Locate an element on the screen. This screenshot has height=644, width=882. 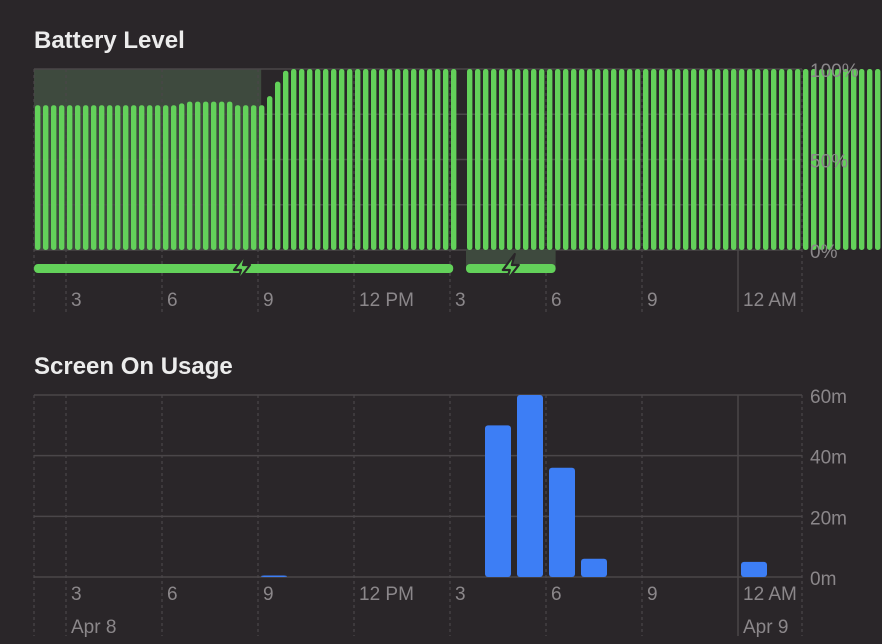
battery-x-tick-label: 12 AM is located at coordinates (770, 300).